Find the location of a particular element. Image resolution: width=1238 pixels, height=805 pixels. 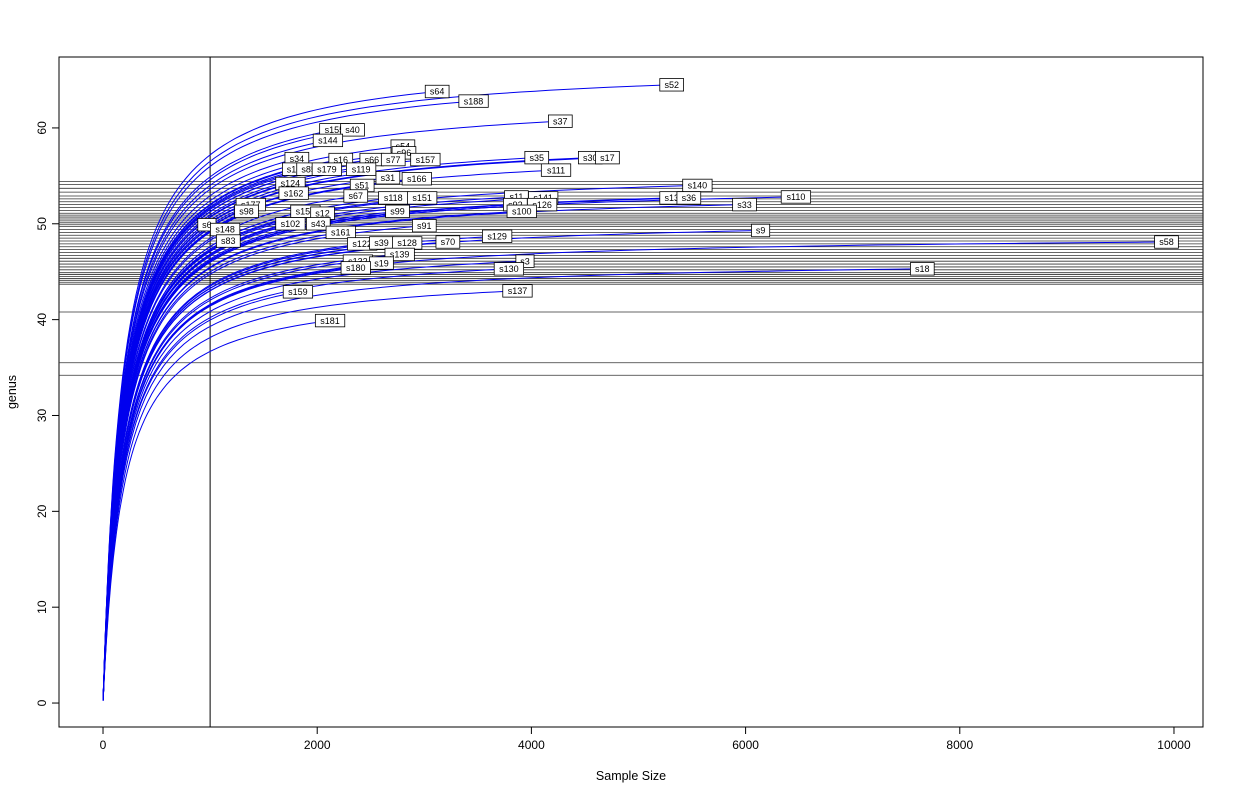

curve-label-s111: s111 is located at coordinates (556, 170).